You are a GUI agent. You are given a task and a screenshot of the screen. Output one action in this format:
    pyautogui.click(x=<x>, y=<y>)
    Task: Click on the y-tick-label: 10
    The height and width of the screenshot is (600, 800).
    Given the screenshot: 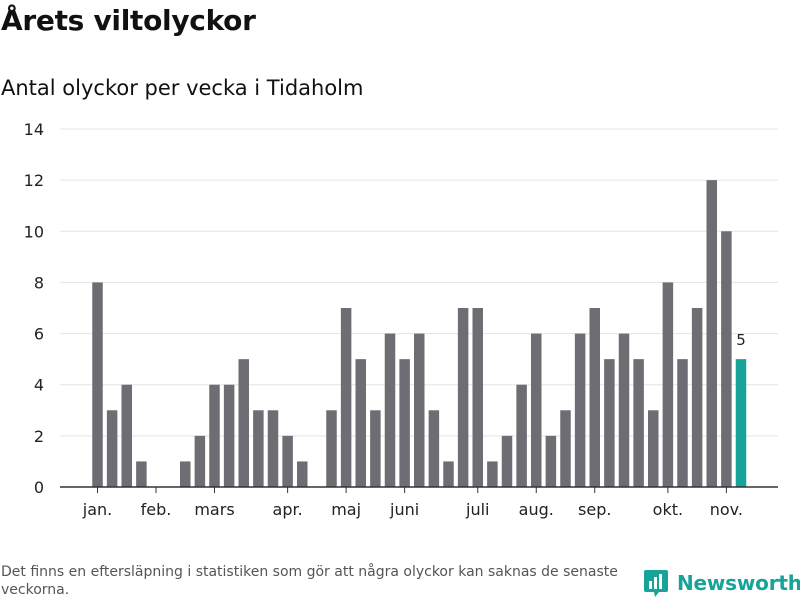 What is the action you would take?
    pyautogui.click(x=34, y=231)
    